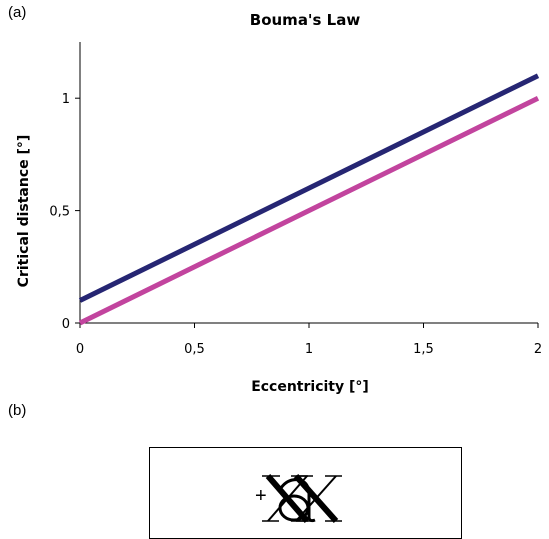  I want to click on x-tick-label: 1, so click(309, 349).